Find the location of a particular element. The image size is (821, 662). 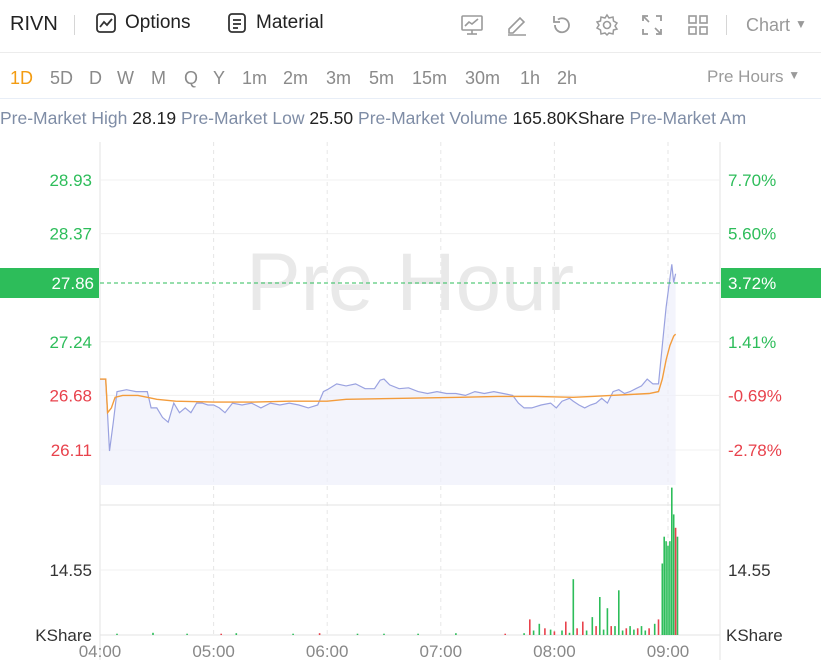

period-bar: 1D 5D D W M Q Y 1m 2m 3m 5m 15m 30m 1h 2h Pre Hours ▼ is located at coordinates (410, 77).